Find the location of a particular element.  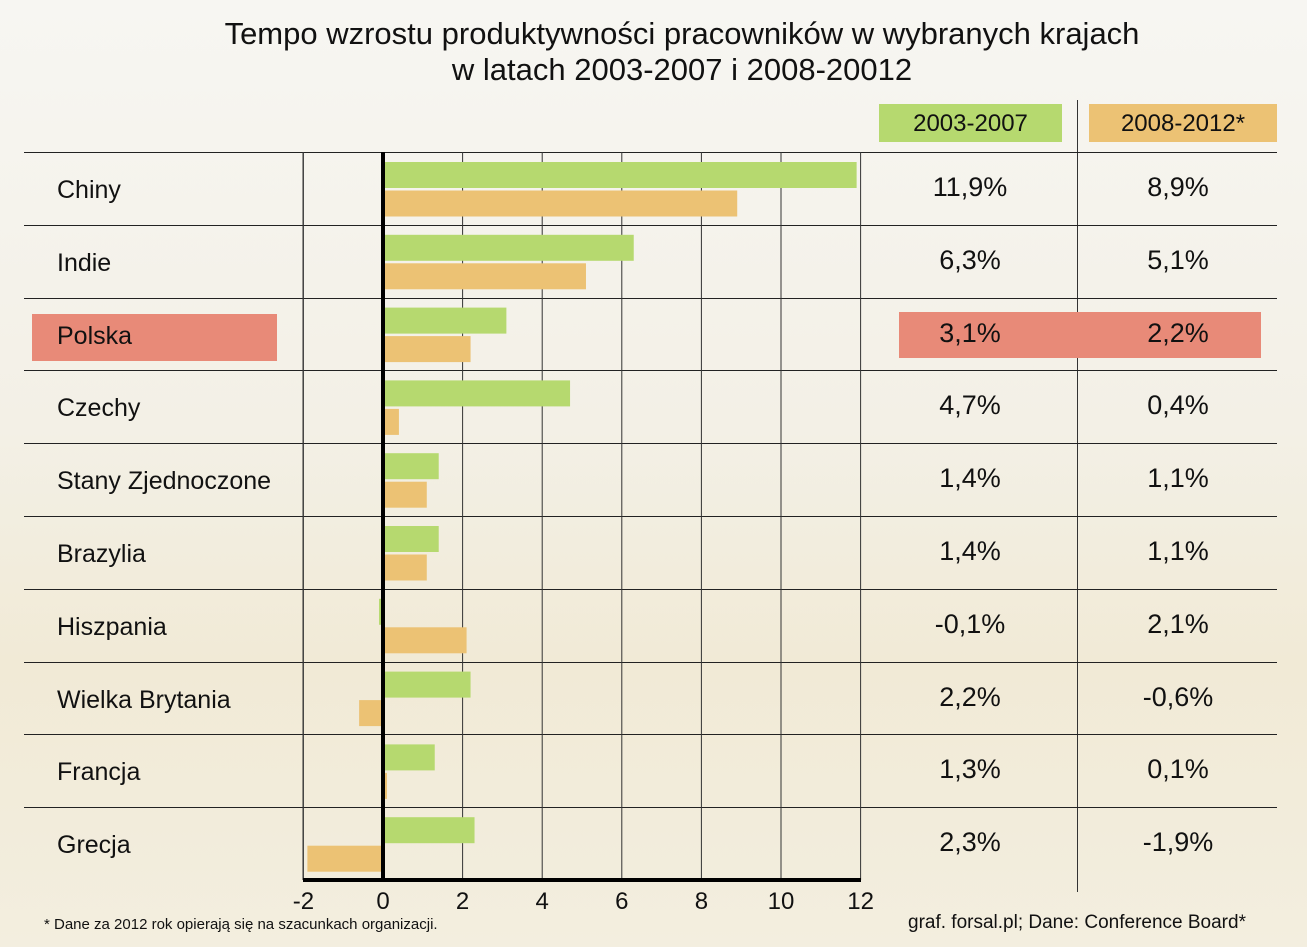

value-2003-2007: -0,1% is located at coordinates (970, 624).